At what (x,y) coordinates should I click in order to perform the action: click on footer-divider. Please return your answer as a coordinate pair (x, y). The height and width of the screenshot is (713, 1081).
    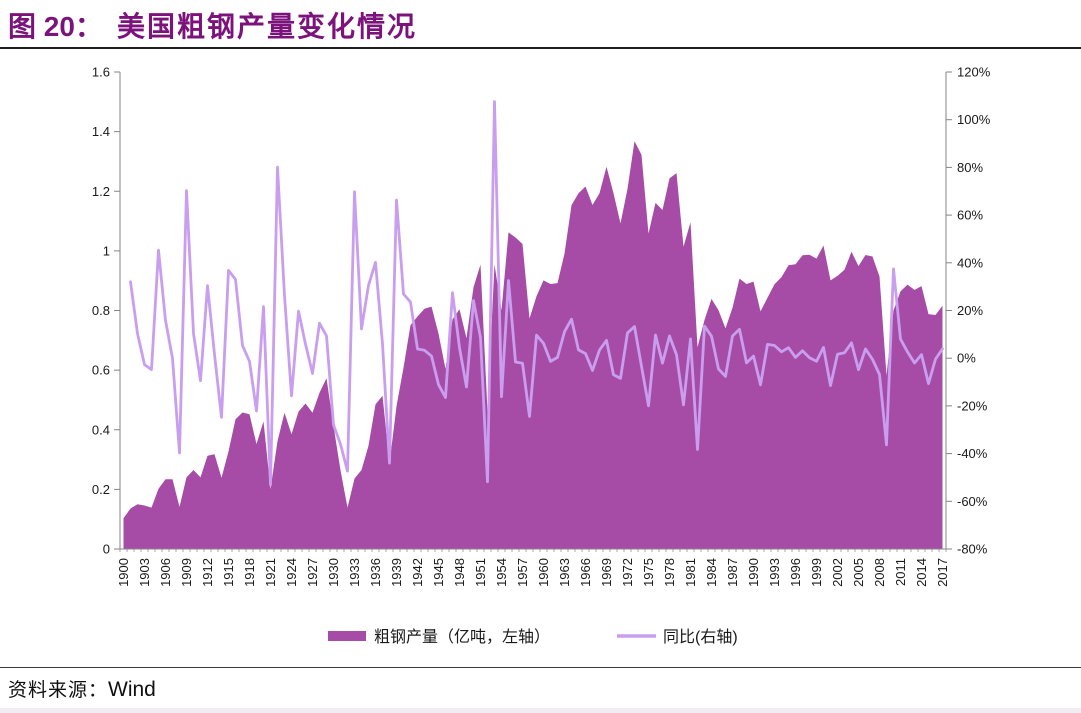
    Looking at the image, I should click on (540, 667).